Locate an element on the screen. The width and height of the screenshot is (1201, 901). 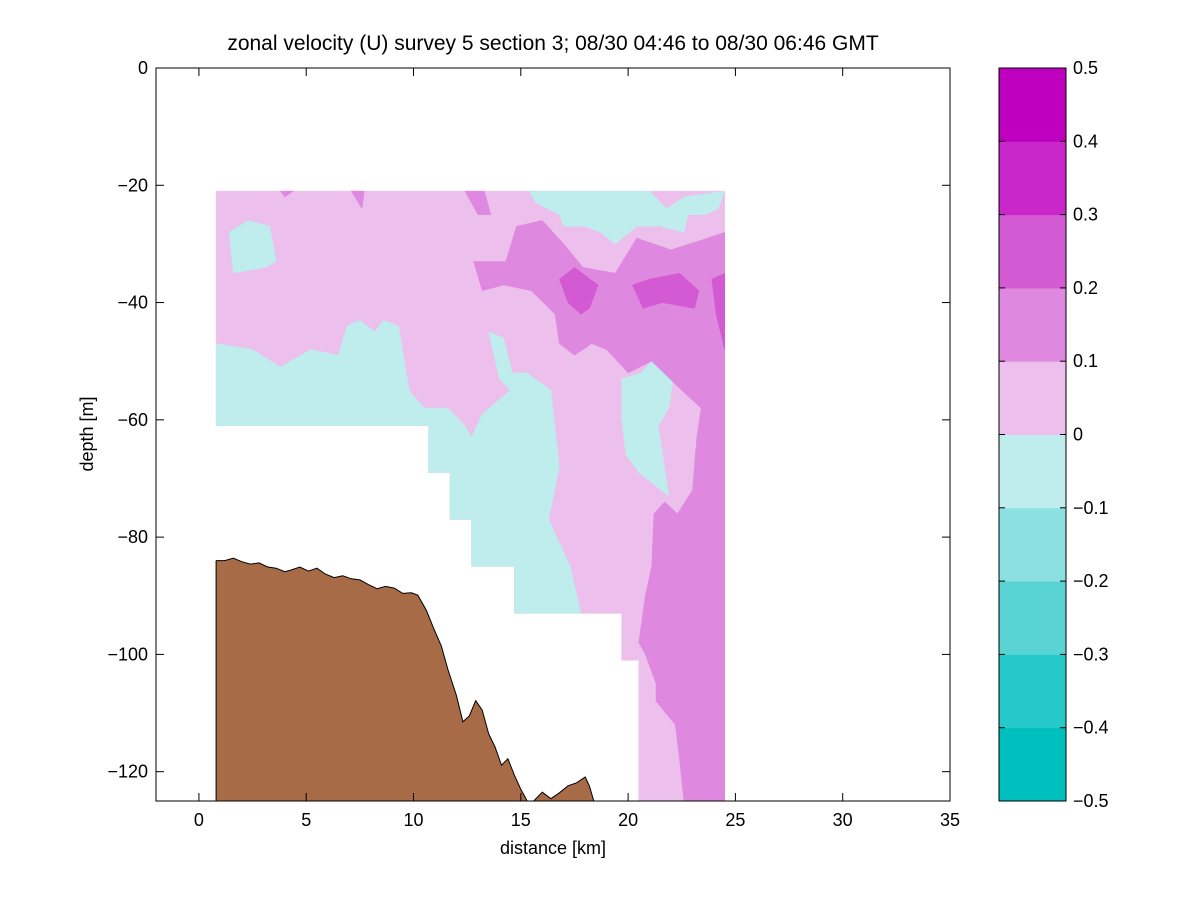
colorbar-tick-label: −0.5 is located at coordinates (1091, 801).